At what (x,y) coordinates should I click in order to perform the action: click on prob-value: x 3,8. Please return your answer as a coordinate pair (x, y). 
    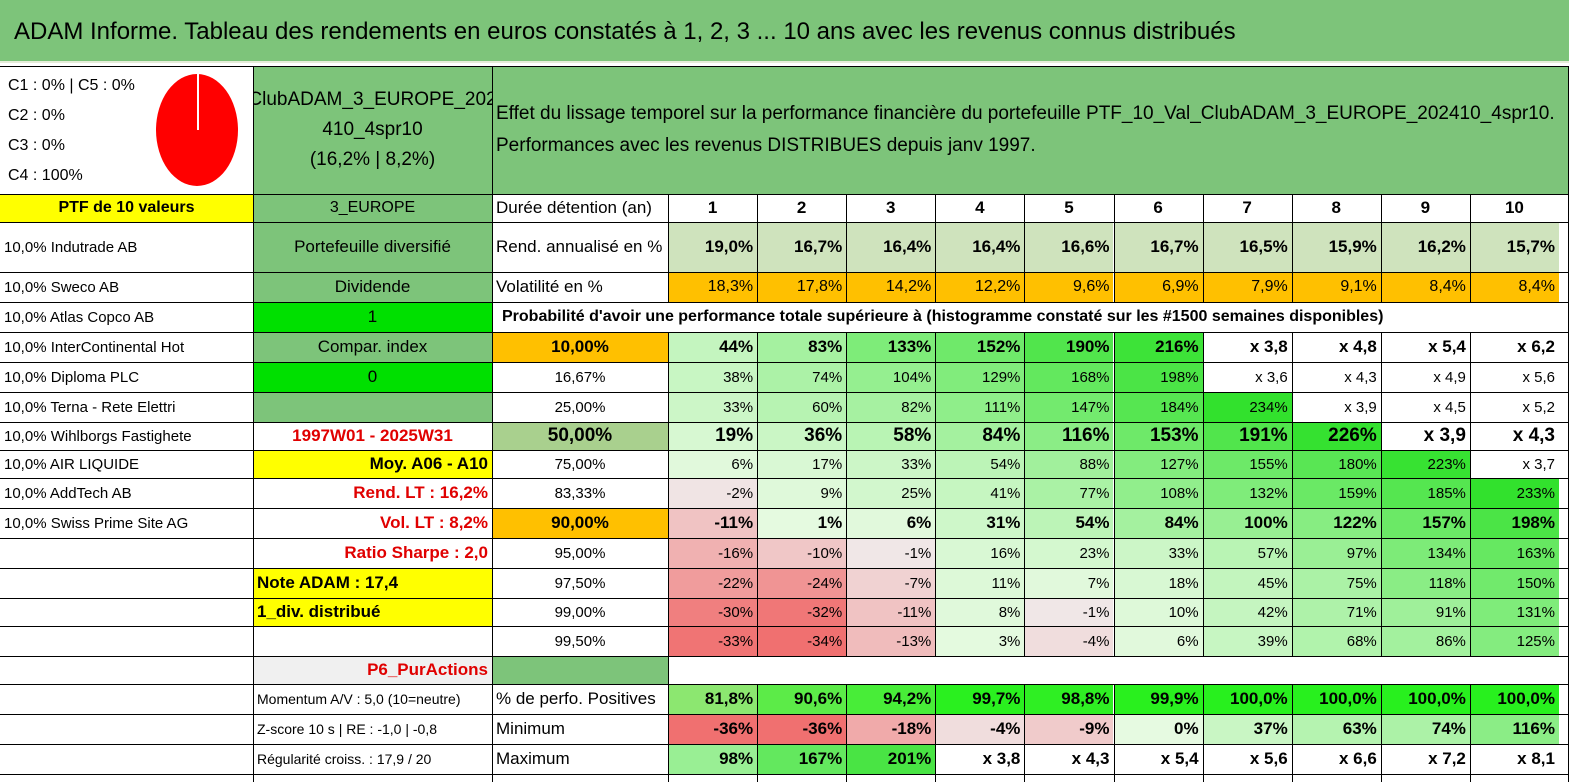
    Looking at the image, I should click on (1247, 347).